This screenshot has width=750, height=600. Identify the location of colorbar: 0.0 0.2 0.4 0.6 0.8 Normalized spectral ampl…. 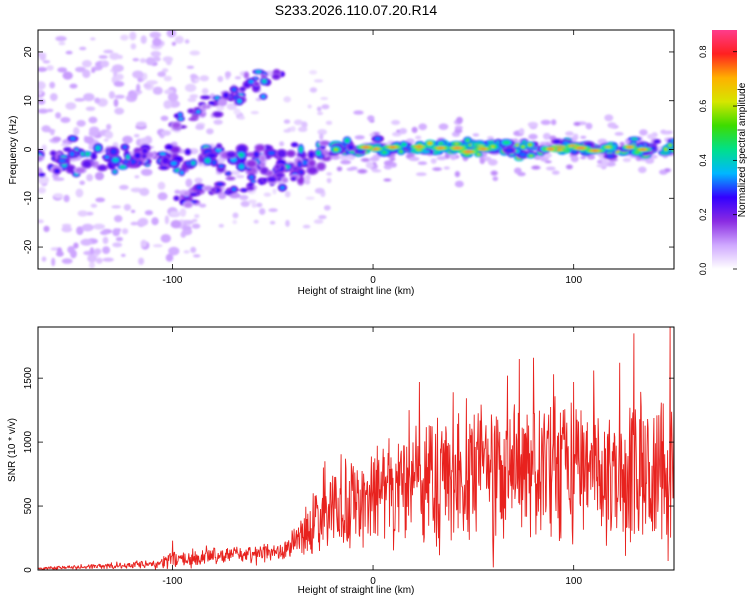
(723, 152).